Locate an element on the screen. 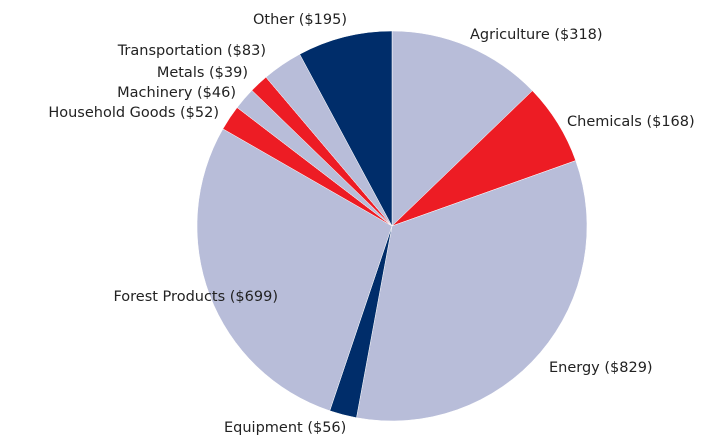 This screenshot has height=439, width=708. slice-label: Equipment ($56) is located at coordinates (285, 428).